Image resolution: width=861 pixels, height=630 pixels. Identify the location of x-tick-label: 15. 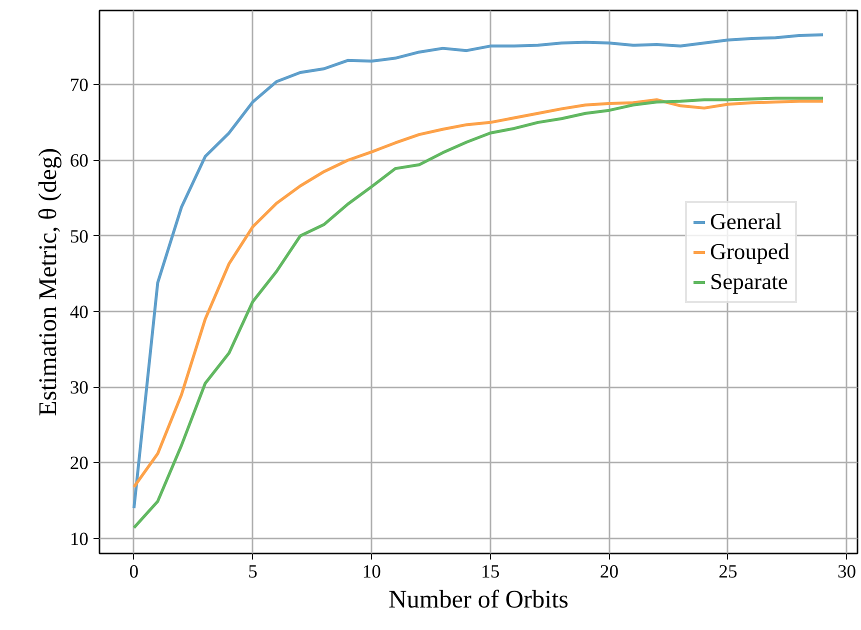
(490, 572).